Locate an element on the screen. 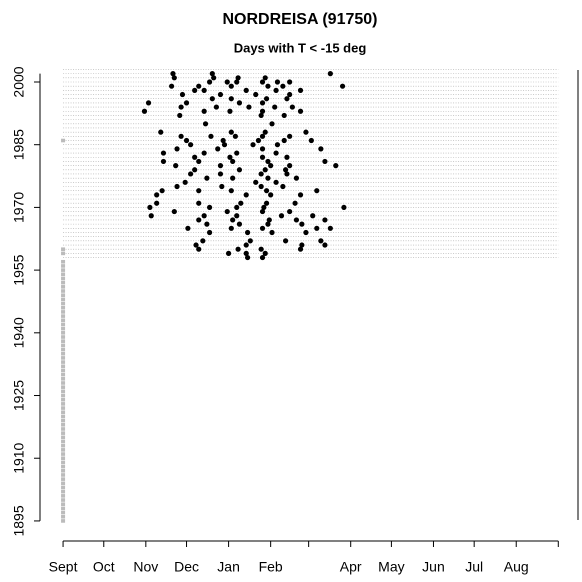 The height and width of the screenshot is (582, 582). x-tick-label: Jun is located at coordinates (433, 567).